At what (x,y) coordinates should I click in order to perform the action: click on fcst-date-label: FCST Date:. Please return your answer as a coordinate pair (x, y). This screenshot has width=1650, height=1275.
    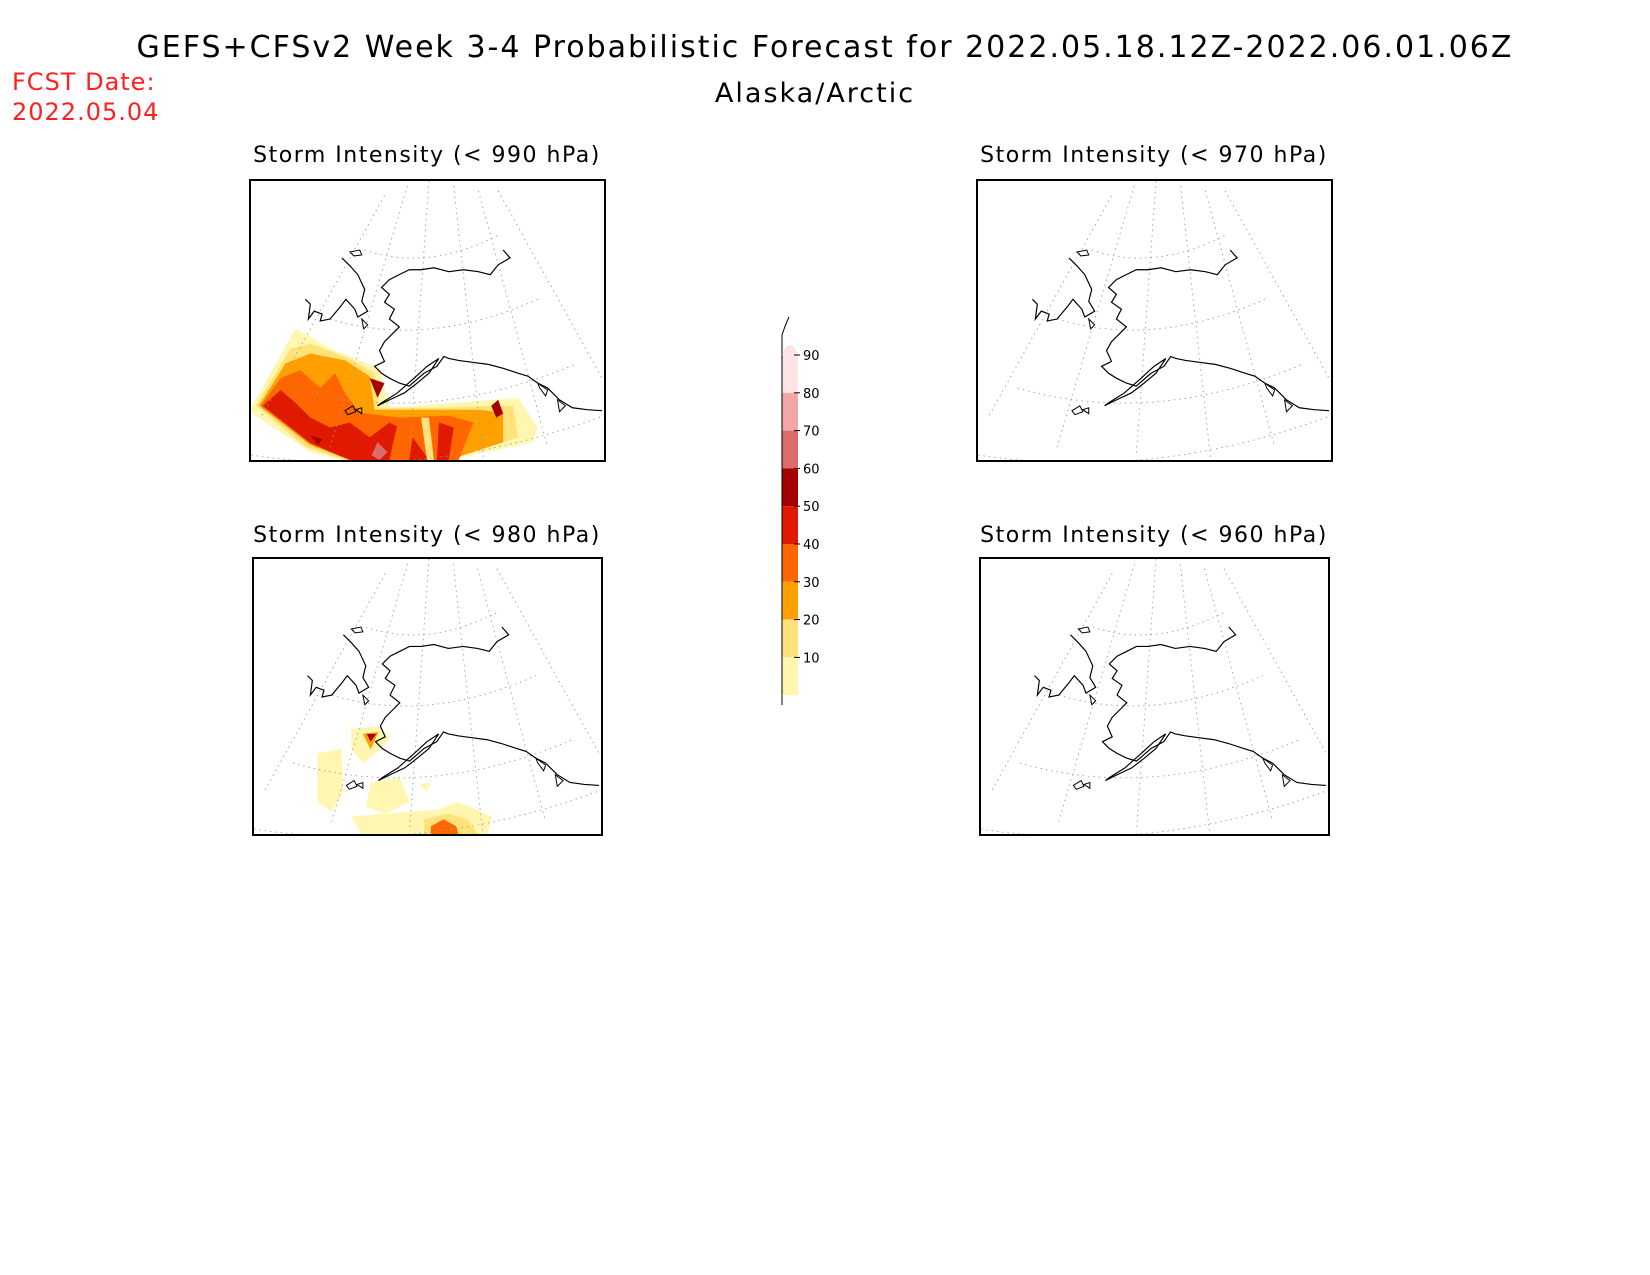
    Looking at the image, I should click on (84, 82).